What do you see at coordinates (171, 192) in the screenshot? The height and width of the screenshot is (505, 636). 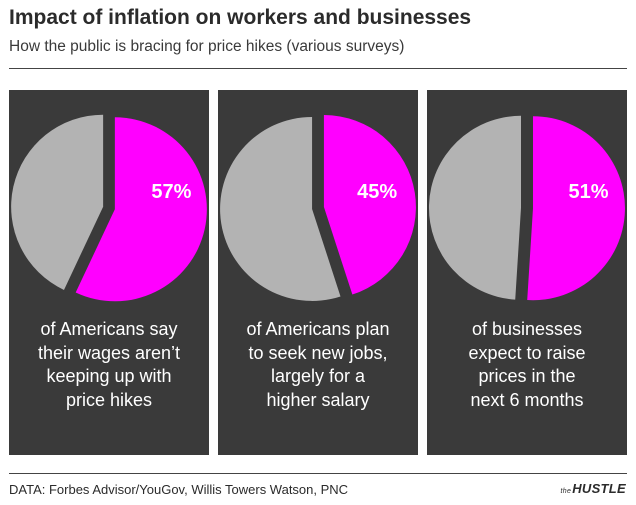 I see `pie-percent-label: 57%` at bounding box center [171, 192].